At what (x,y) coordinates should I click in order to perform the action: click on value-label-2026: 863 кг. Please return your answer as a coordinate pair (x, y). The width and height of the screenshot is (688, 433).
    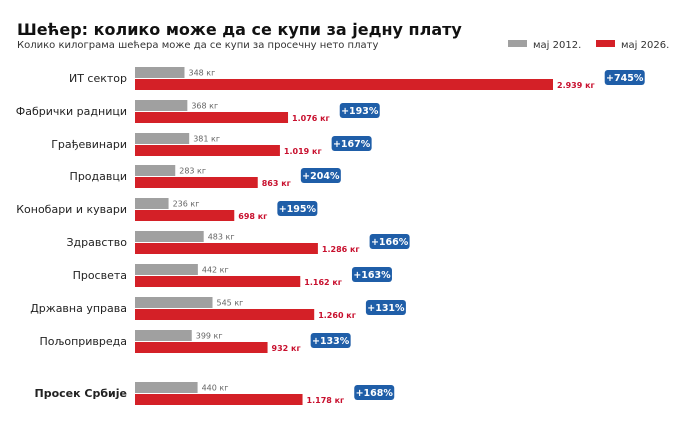
    Looking at the image, I should click on (276, 183).